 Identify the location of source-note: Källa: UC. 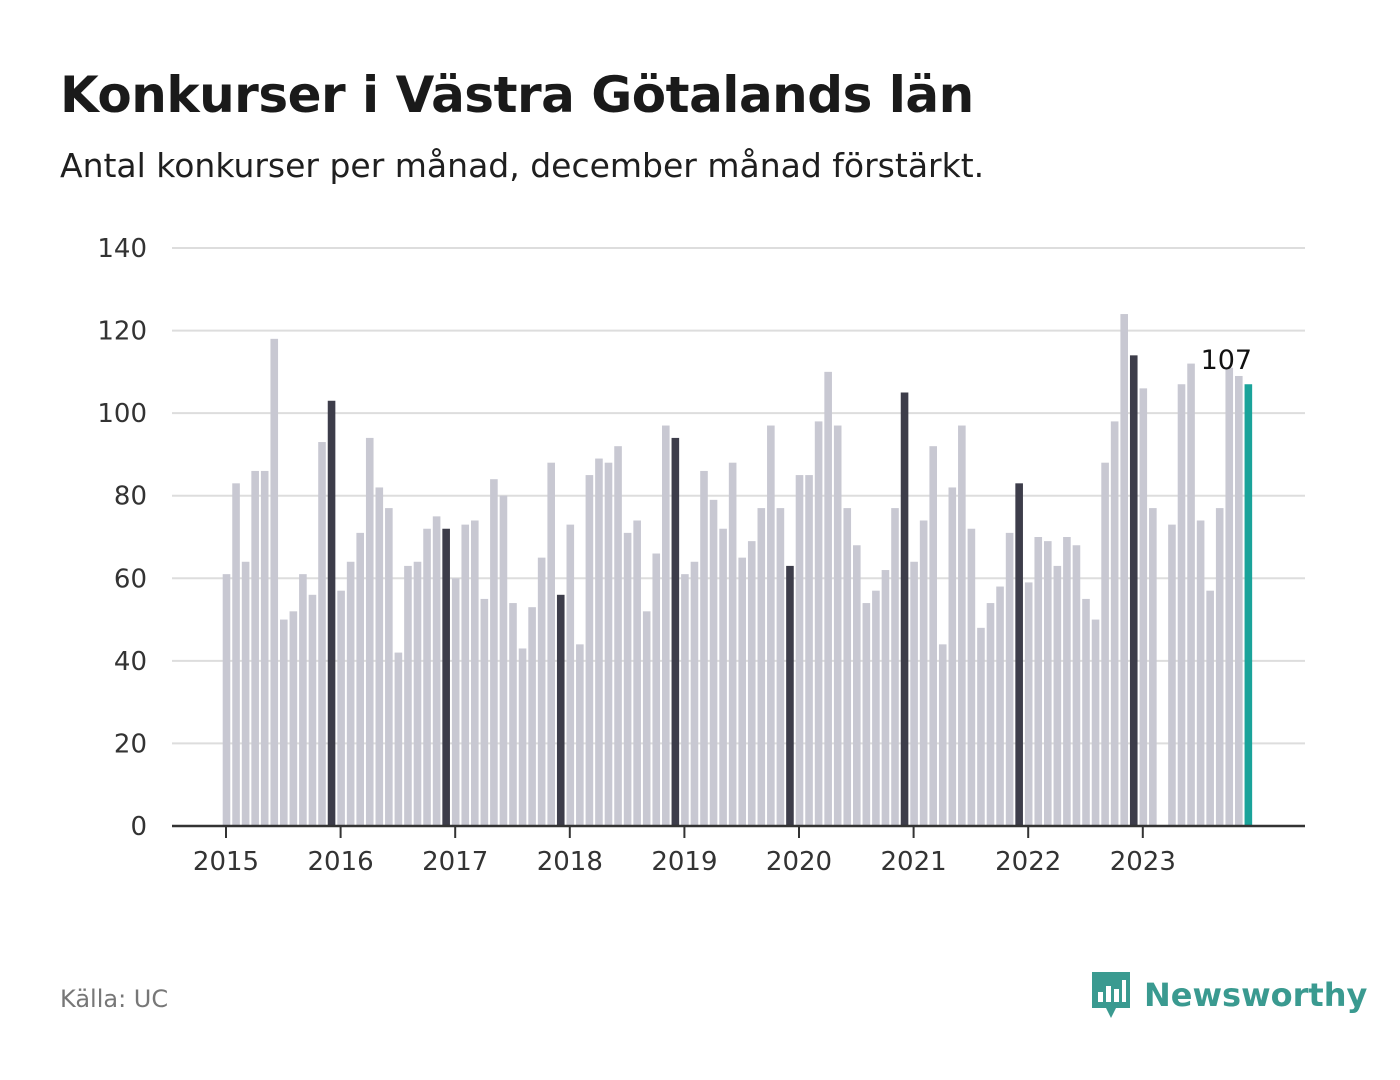
(114, 999).